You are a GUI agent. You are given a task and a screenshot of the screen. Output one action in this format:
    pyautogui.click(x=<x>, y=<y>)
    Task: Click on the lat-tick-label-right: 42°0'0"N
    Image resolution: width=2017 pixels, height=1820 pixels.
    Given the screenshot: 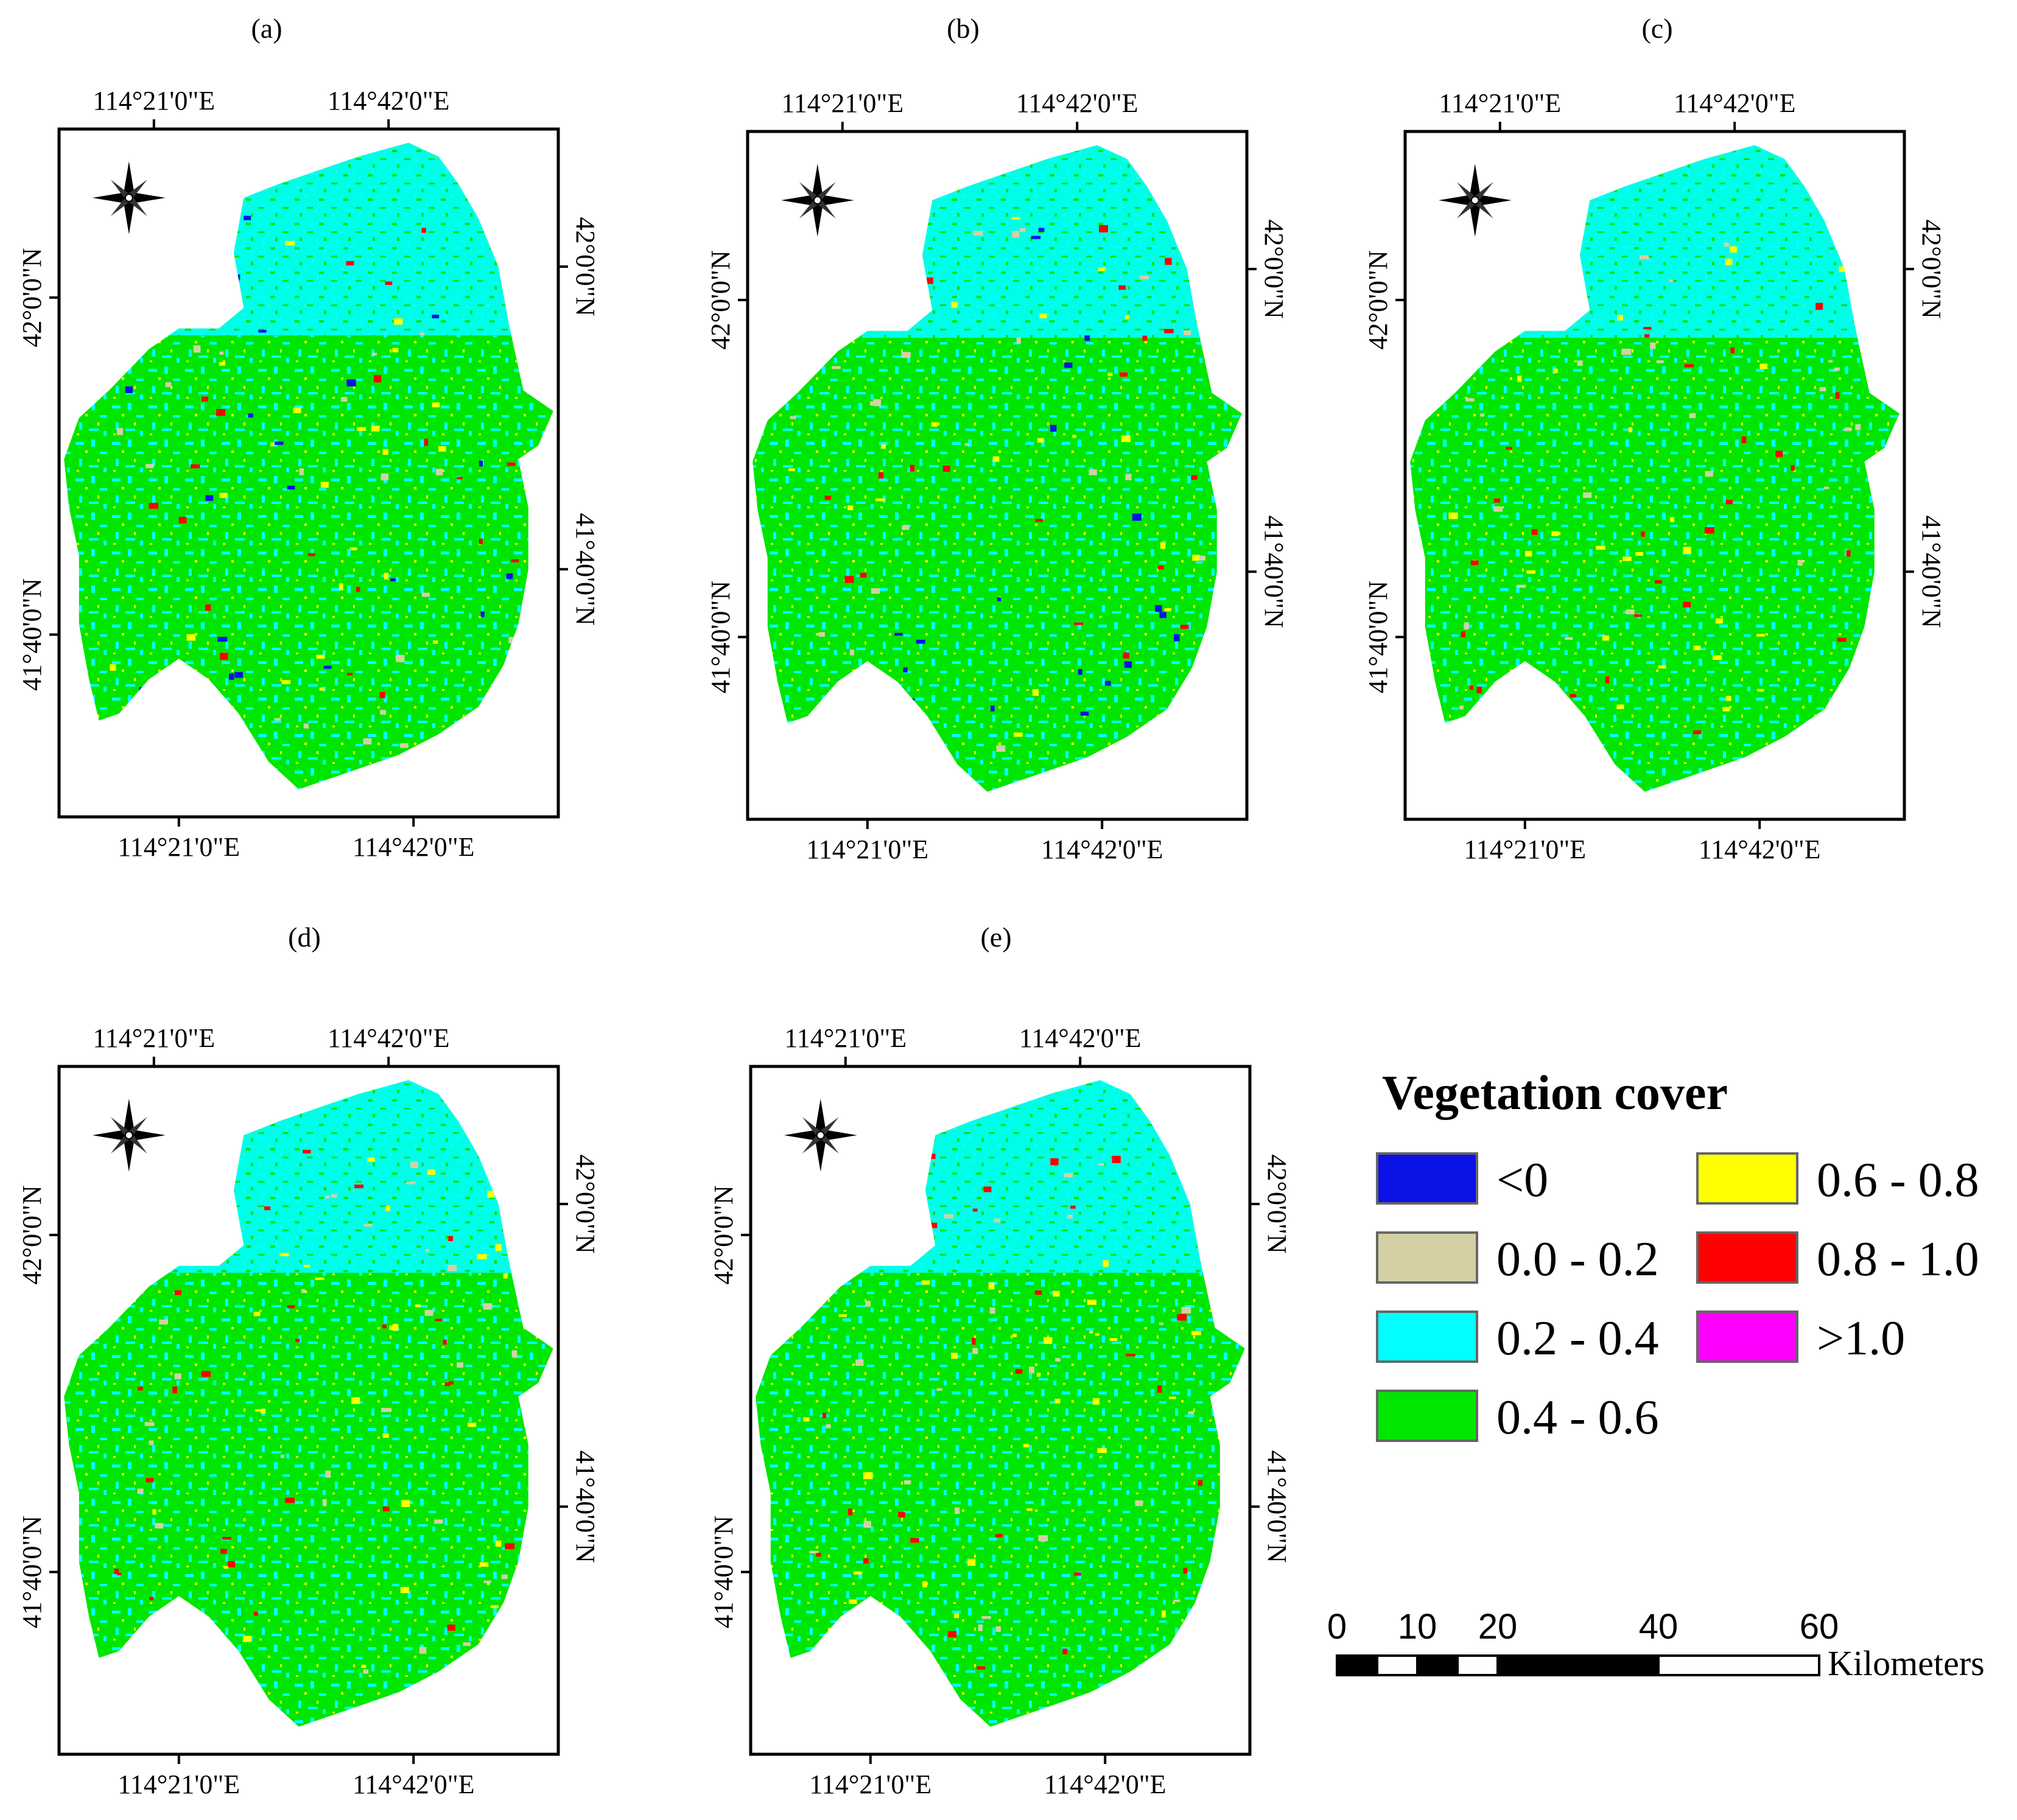 What is the action you would take?
    pyautogui.click(x=585, y=266)
    